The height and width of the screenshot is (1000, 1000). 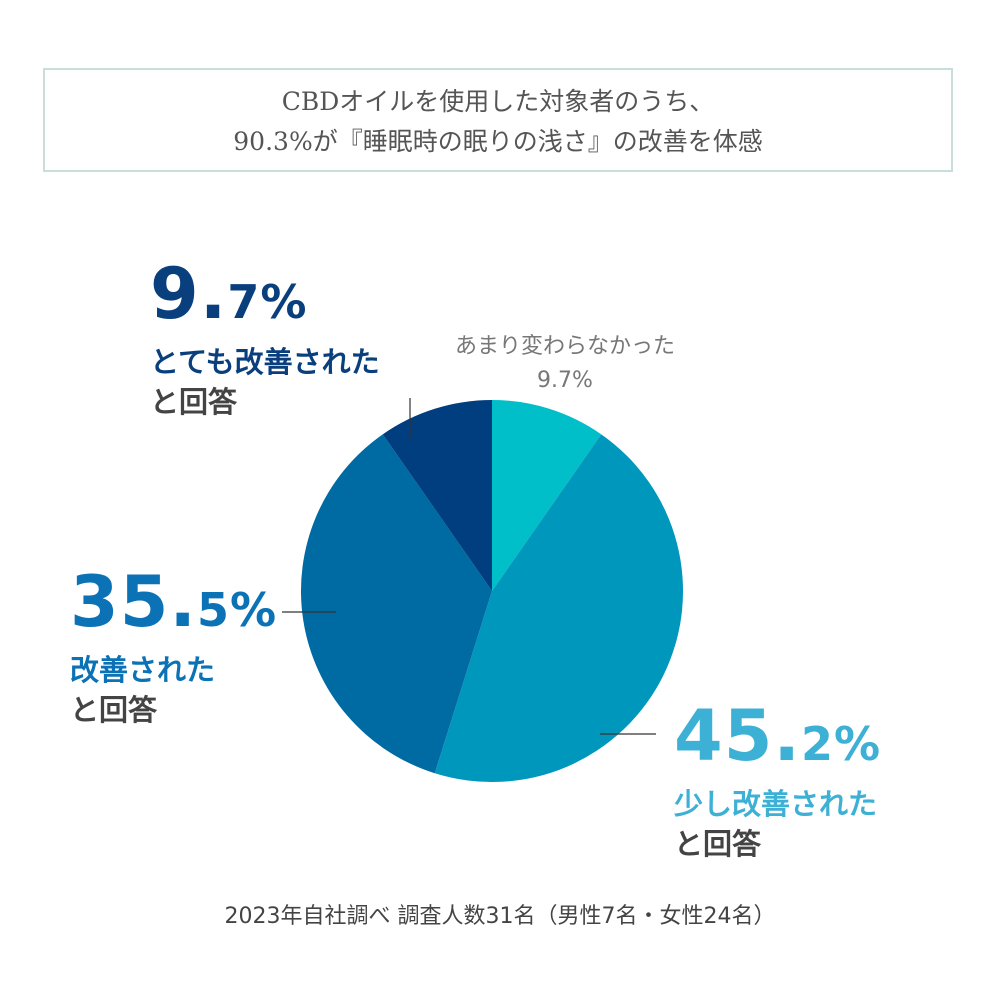 What do you see at coordinates (437, 495) in the screenshot?
I see `slice-very-improved` at bounding box center [437, 495].